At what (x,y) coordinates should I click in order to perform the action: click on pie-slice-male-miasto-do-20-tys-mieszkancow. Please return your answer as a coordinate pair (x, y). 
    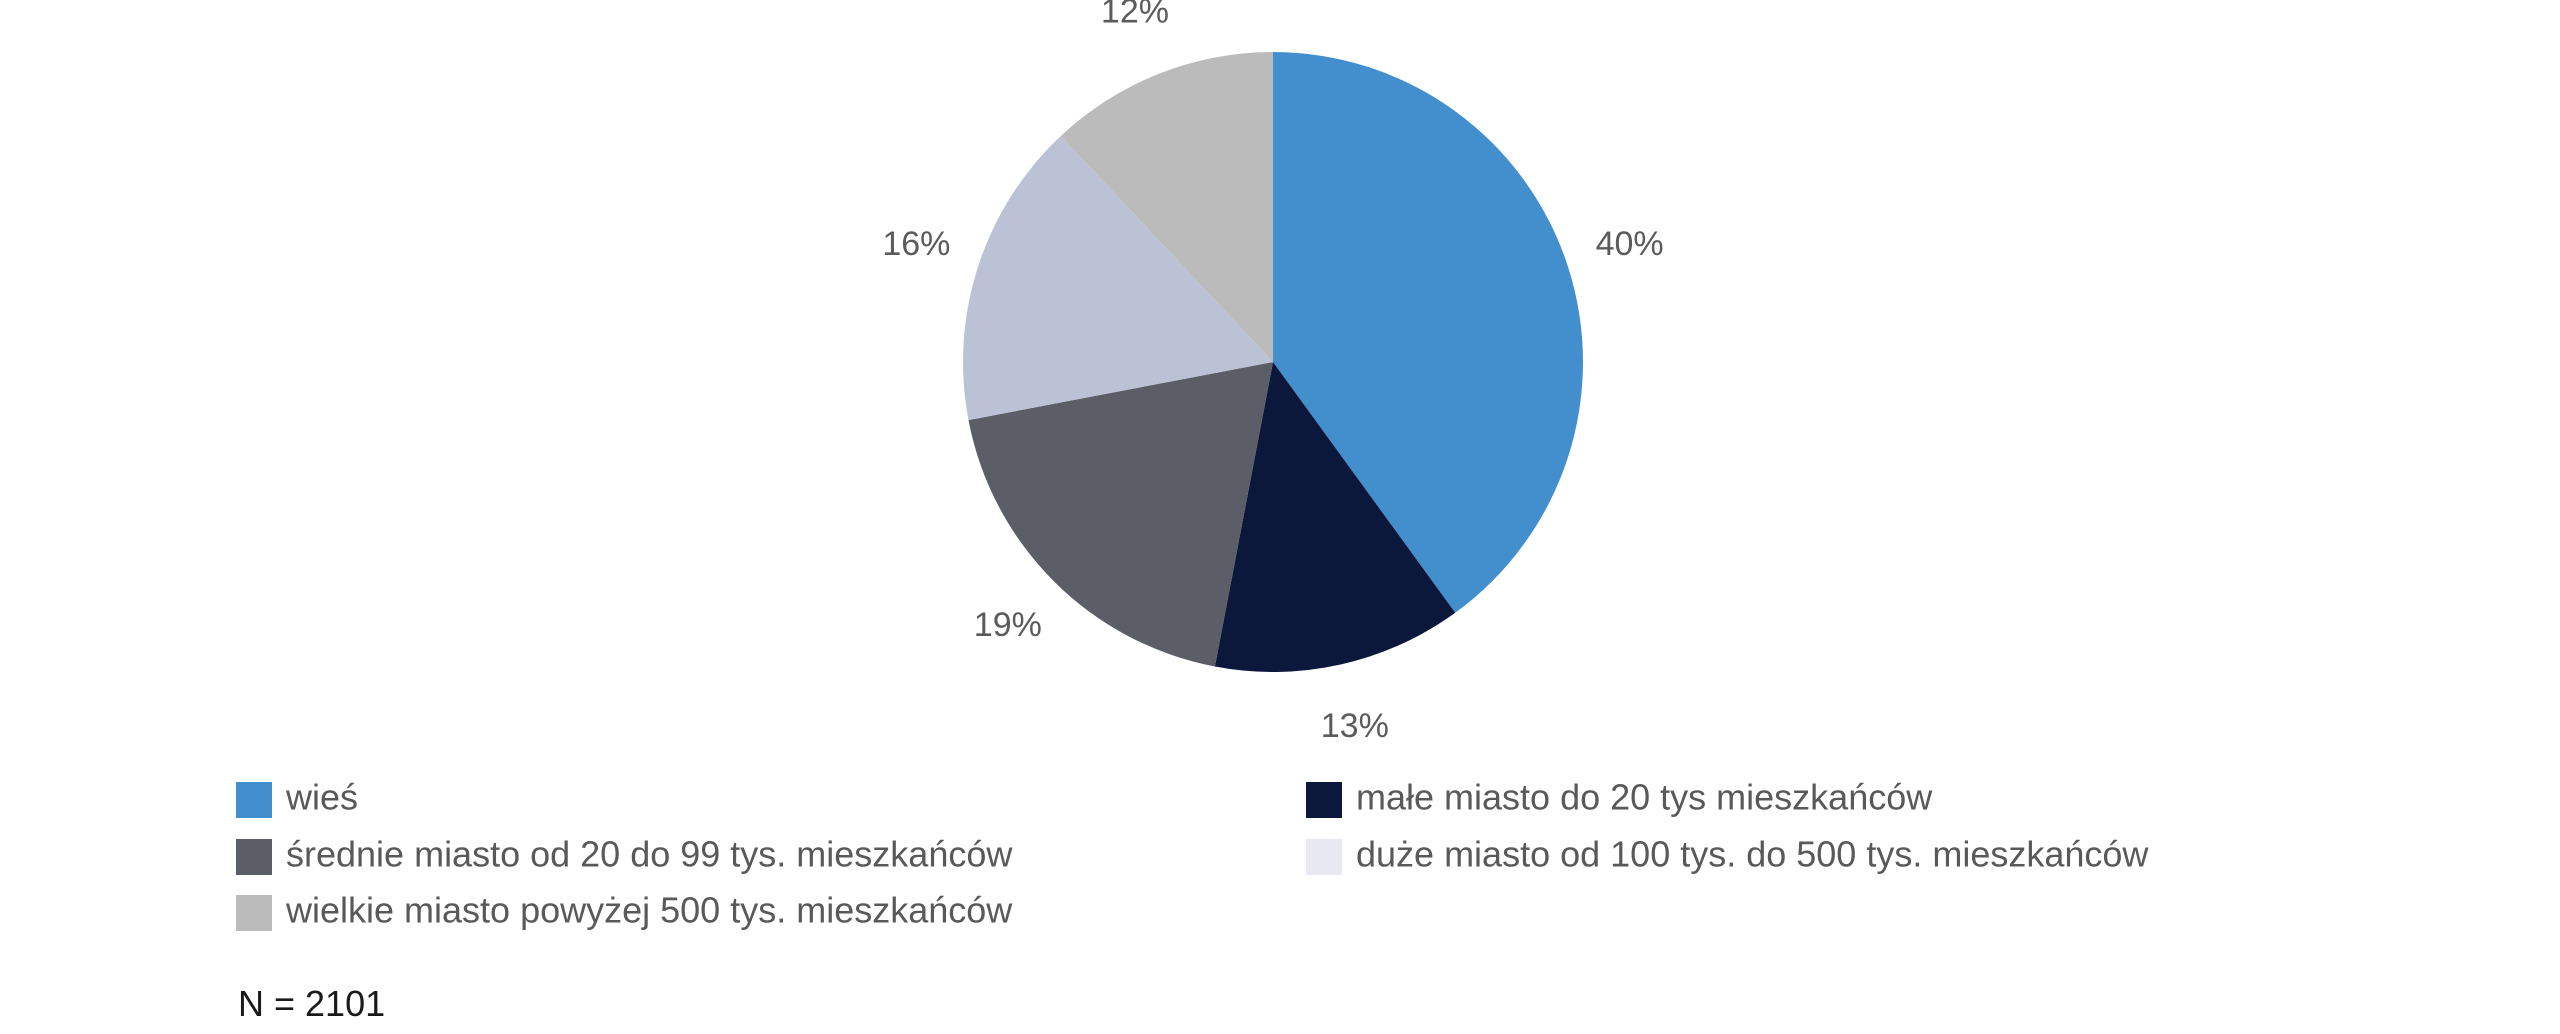
    Looking at the image, I should click on (1335, 517).